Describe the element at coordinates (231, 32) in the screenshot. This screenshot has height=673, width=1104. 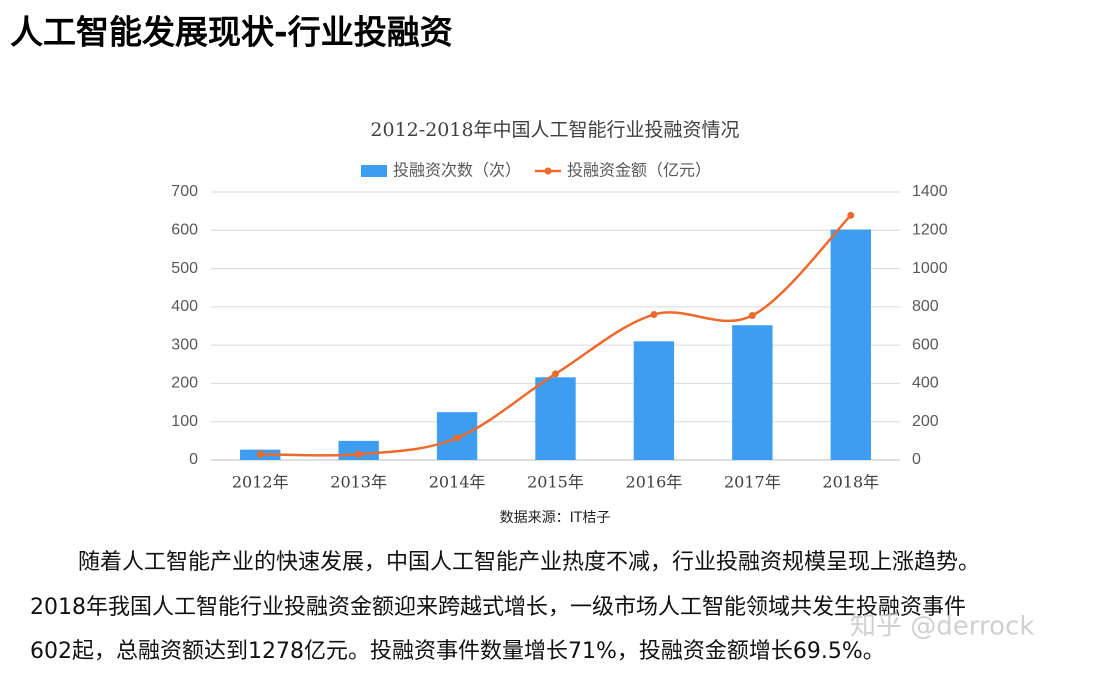
I see `slide-title: 人工智能发展现状-行业投融资` at that location.